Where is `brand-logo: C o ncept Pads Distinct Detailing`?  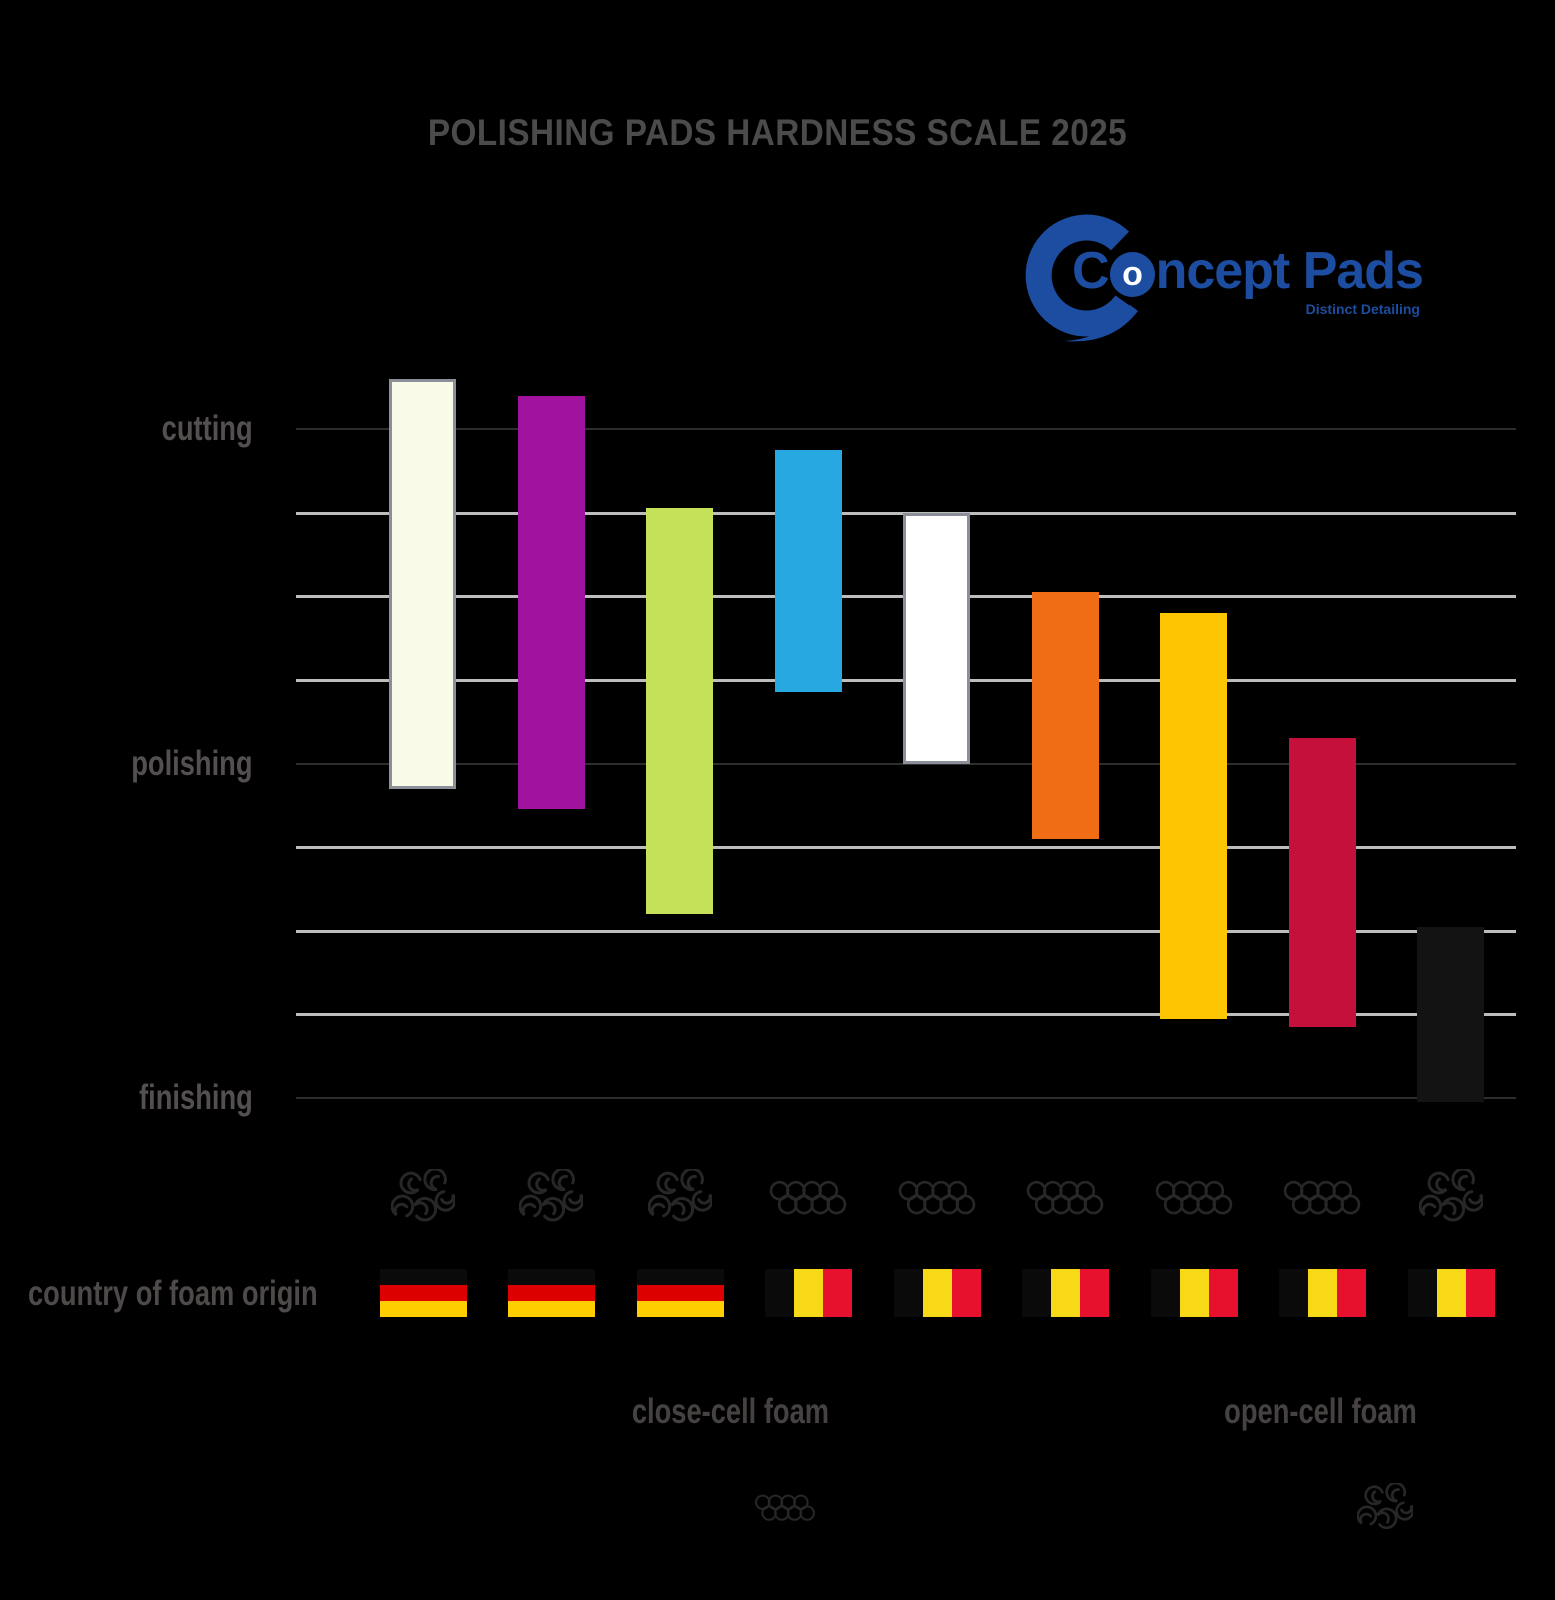
brand-logo: C o ncept Pads Distinct Detailing is located at coordinates (1230, 275).